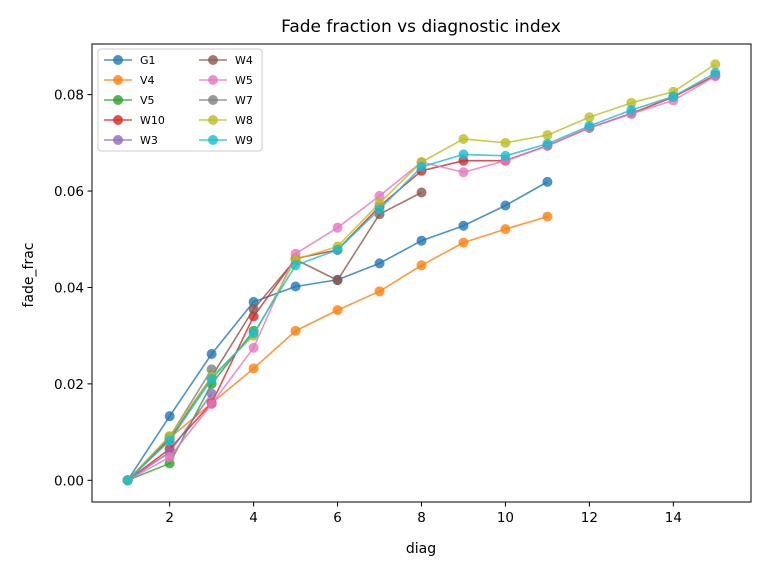 The height and width of the screenshot is (576, 768). I want to click on legend-label: V5, so click(147, 100).